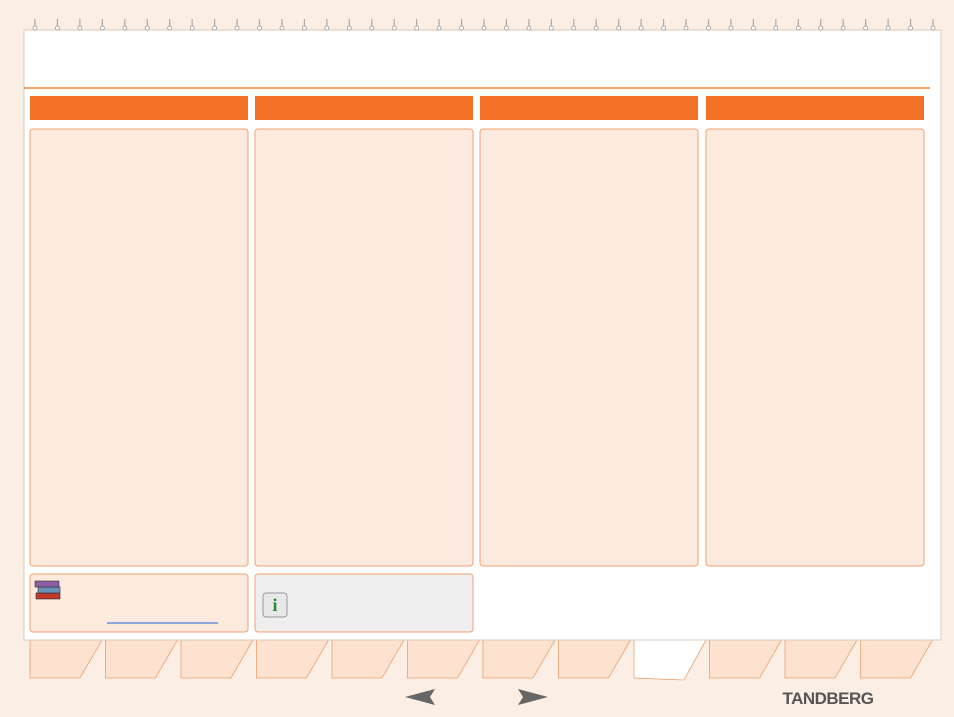 This screenshot has width=954, height=717. Describe the element at coordinates (533, 697) in the screenshot. I see `next-arrow` at that location.